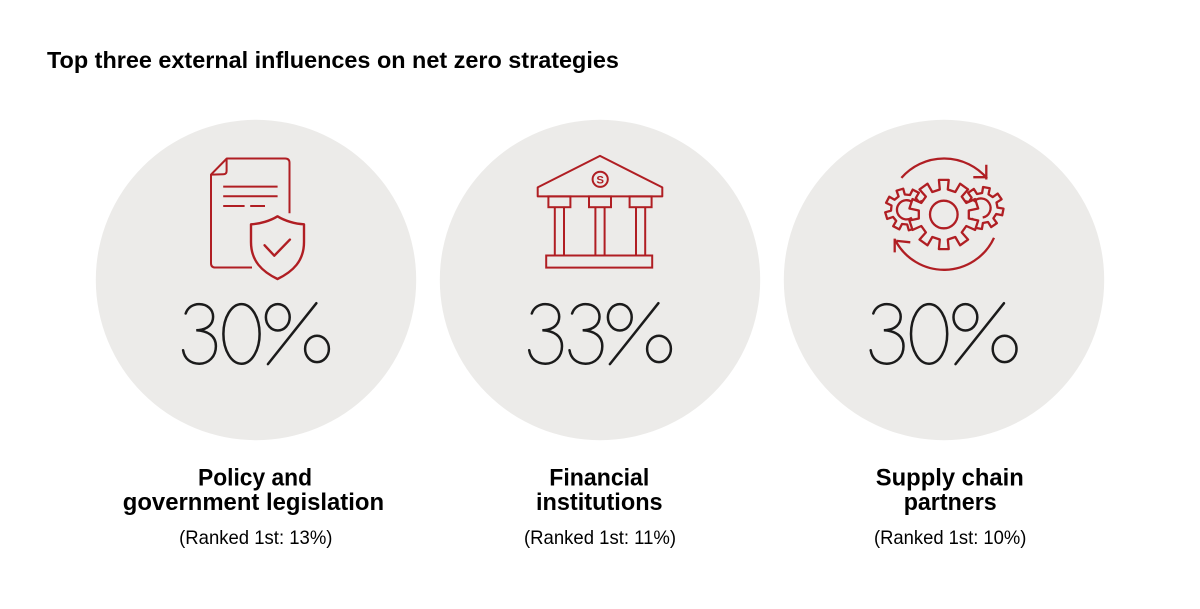  Describe the element at coordinates (950, 502) in the screenshot. I see `svg-text: partners` at that location.